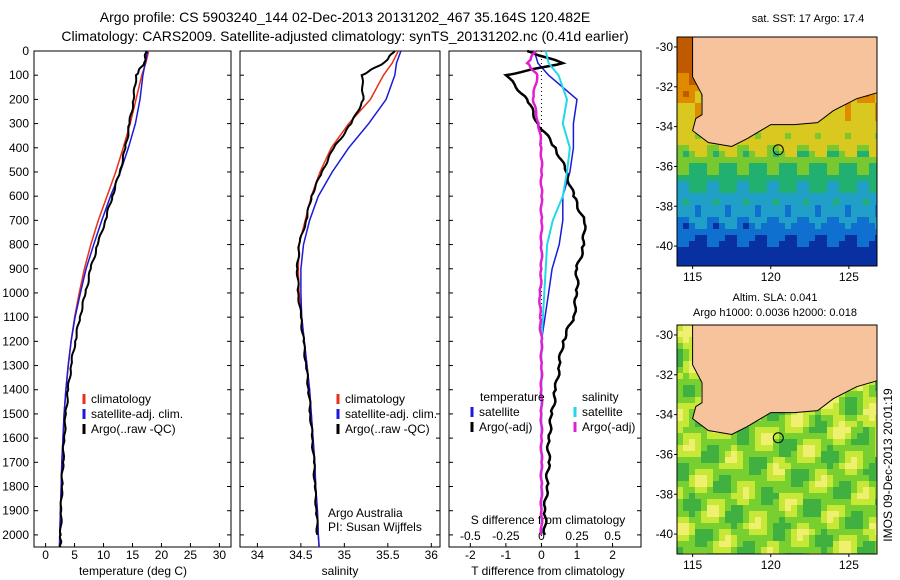  What do you see at coordinates (665, 166) in the screenshot?
I see `lat-tick-label: -36` at bounding box center [665, 166].